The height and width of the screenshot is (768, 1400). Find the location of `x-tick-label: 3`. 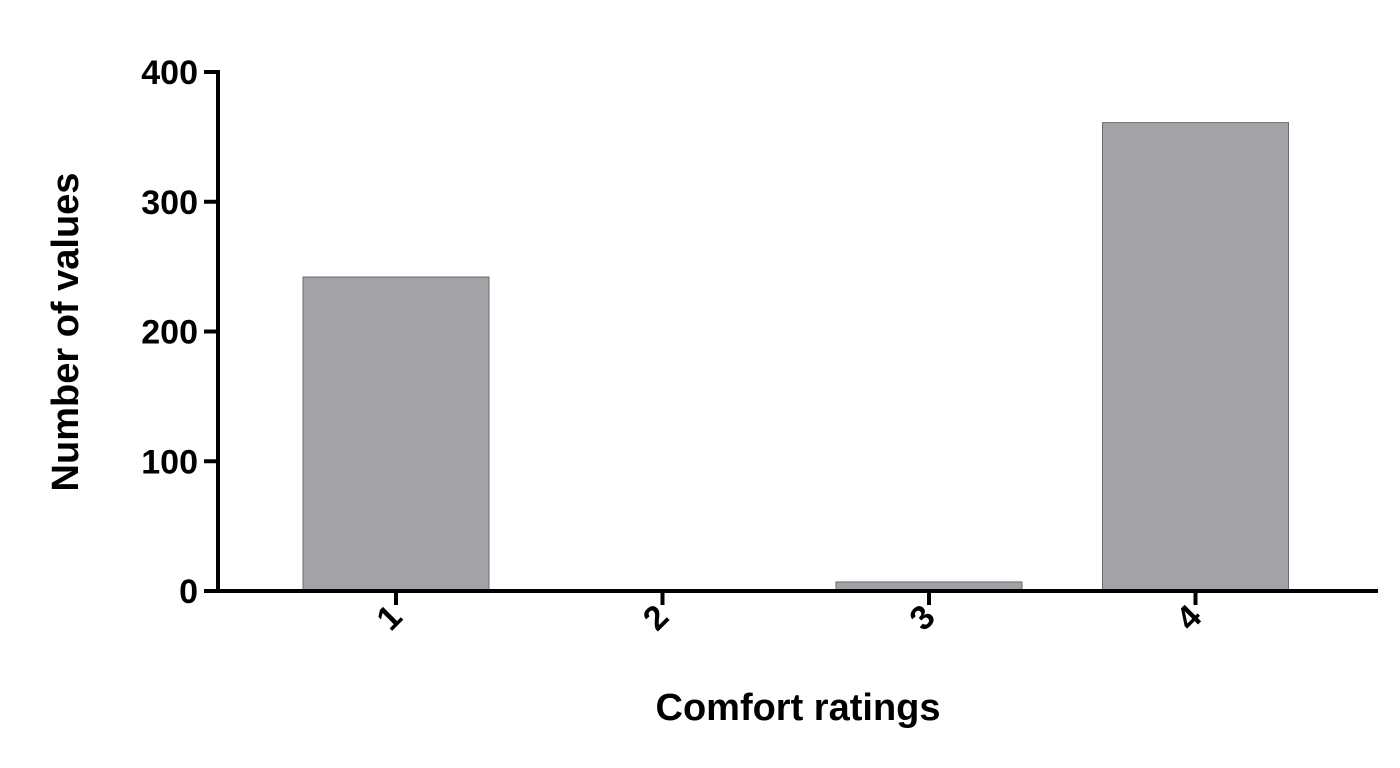

x-tick-label: 3 is located at coordinates (922, 618).